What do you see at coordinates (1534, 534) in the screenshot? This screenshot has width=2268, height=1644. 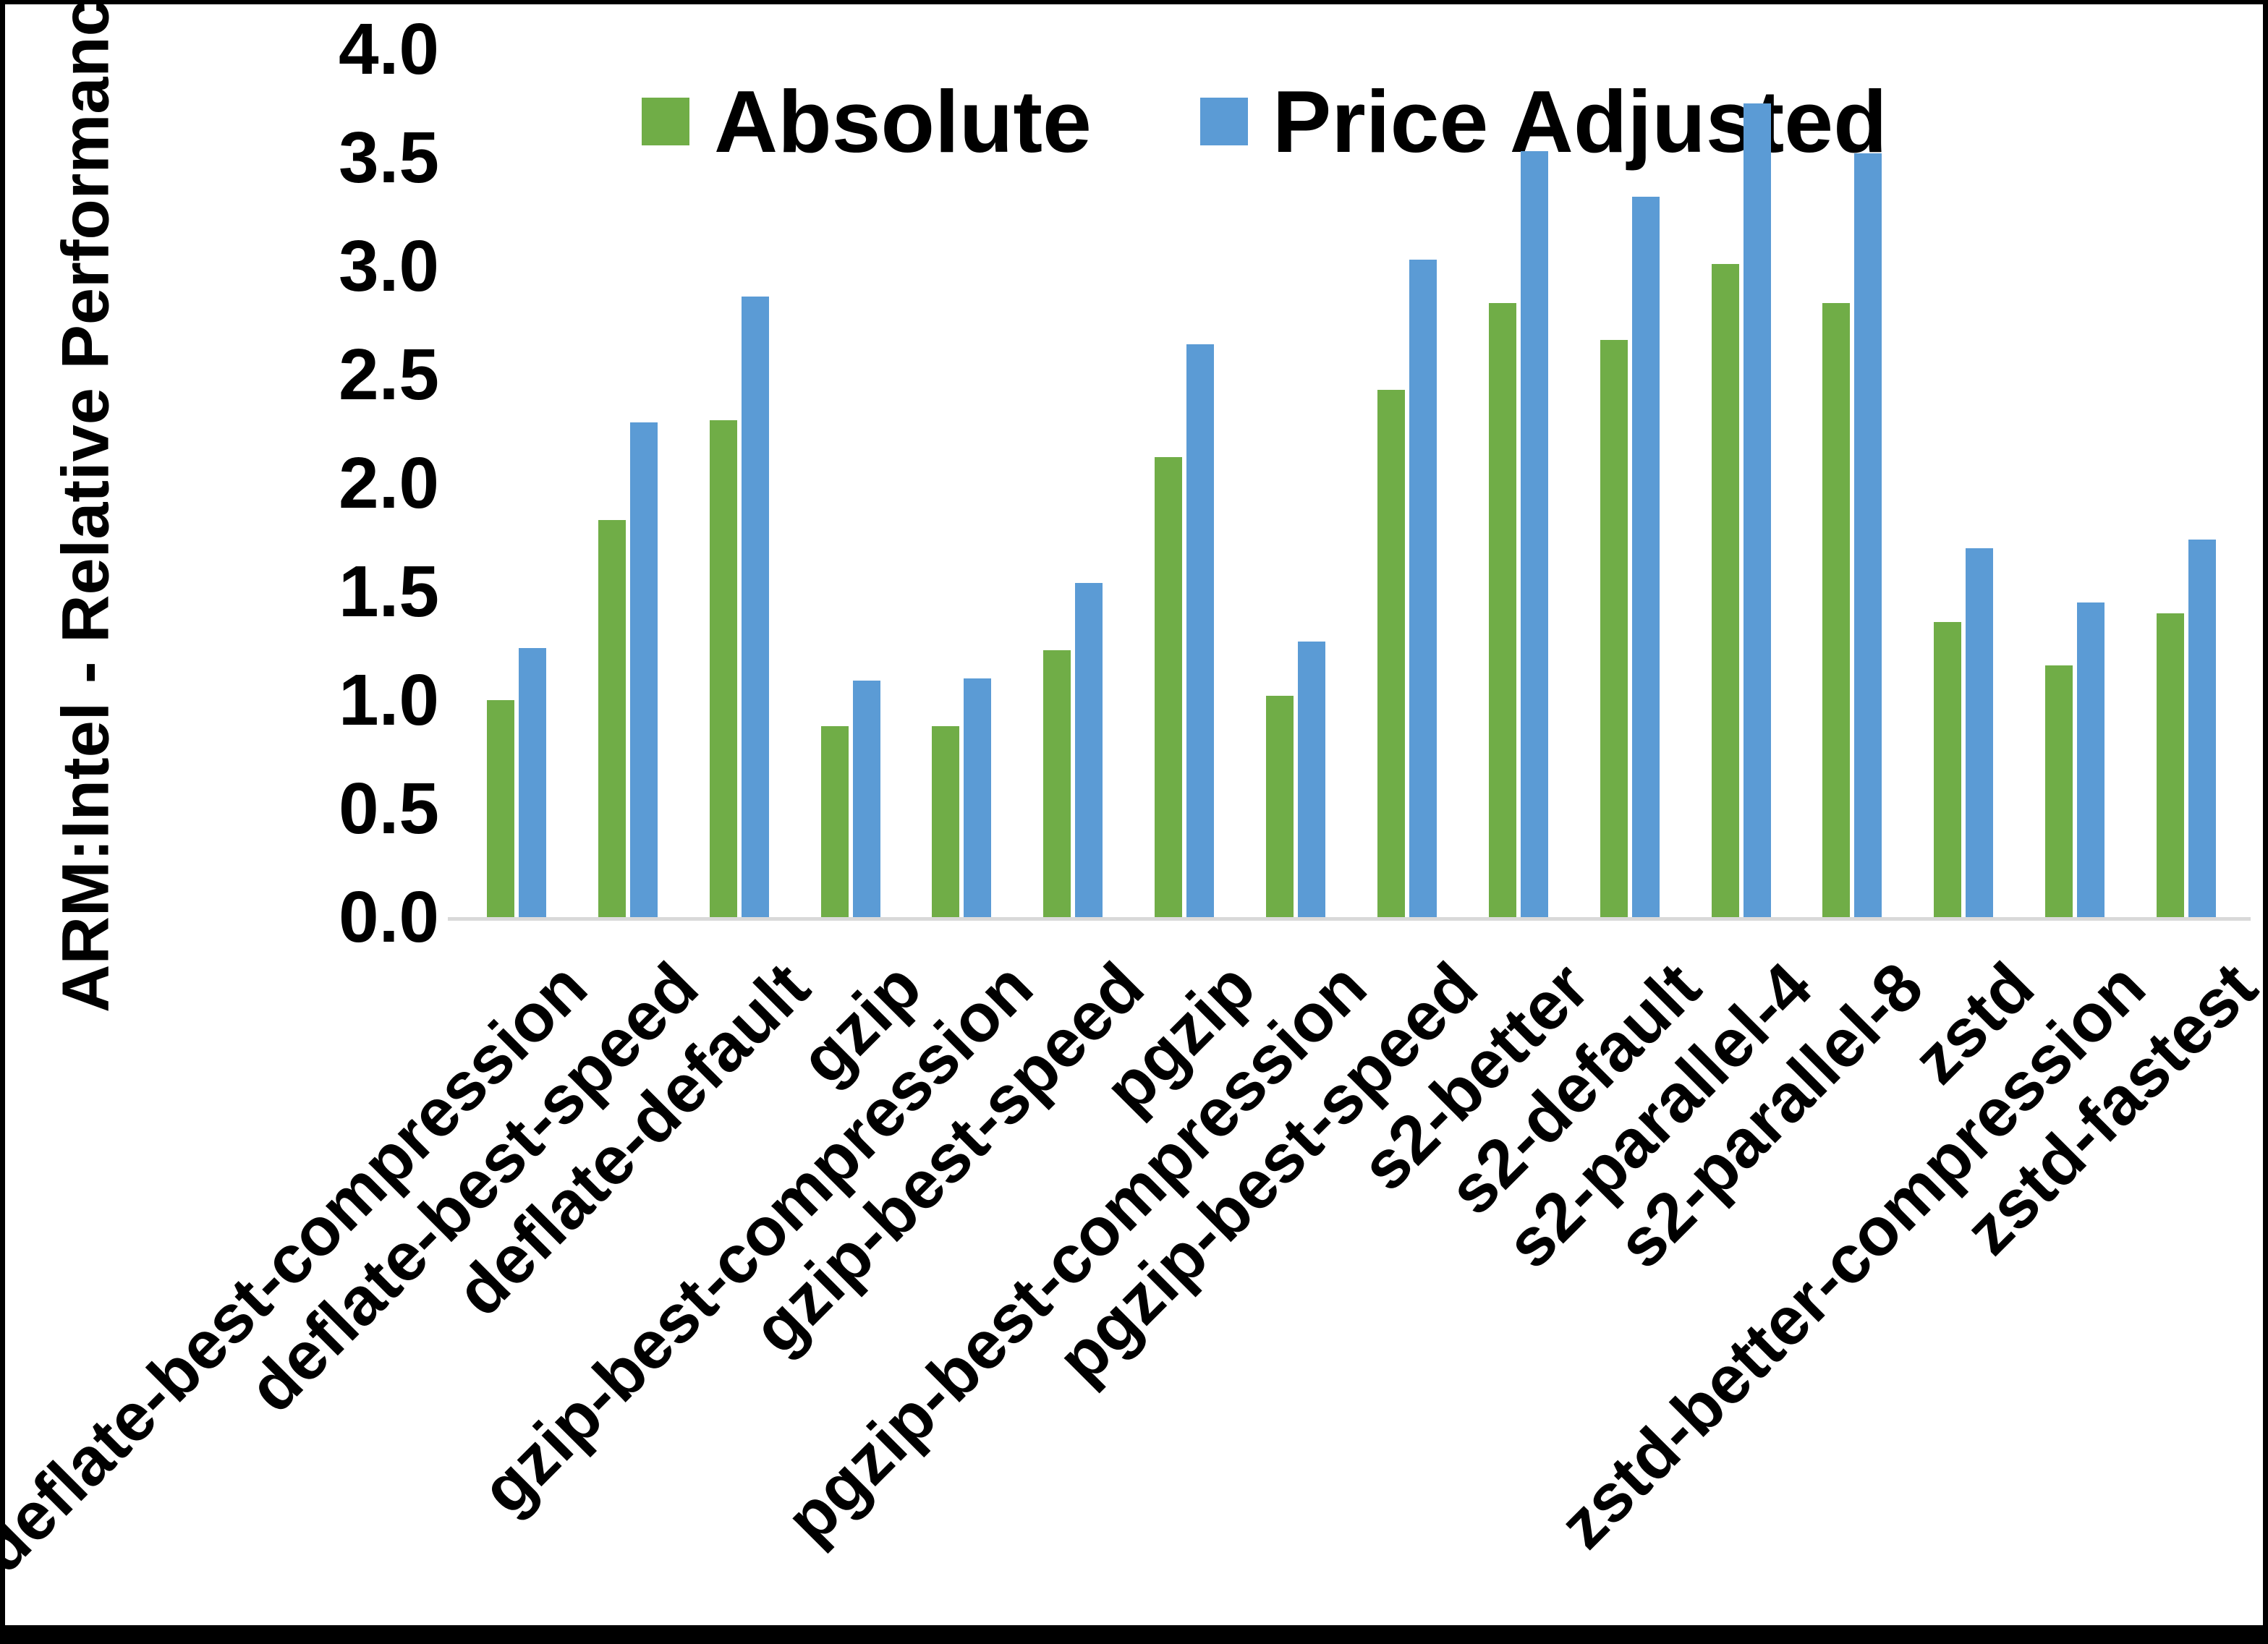 I see `bar-price-adjusted-s2-better` at bounding box center [1534, 534].